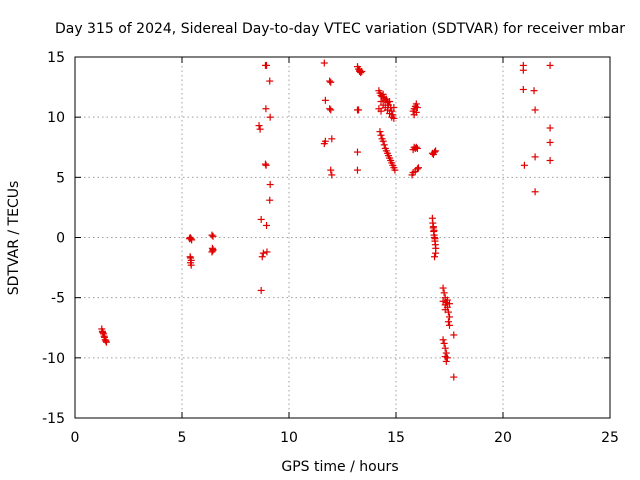 The width and height of the screenshot is (640, 480). Describe the element at coordinates (58, 299) in the screenshot. I see `y-tick-label: -5` at that location.